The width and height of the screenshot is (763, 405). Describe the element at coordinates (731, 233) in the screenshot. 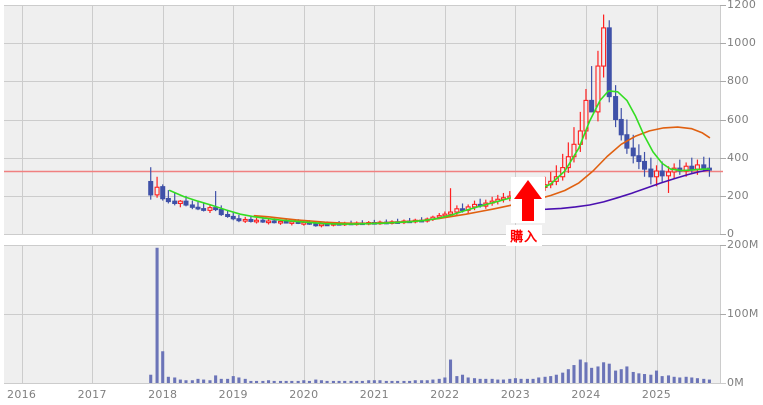

I see `price-tick-label: 0` at that location.